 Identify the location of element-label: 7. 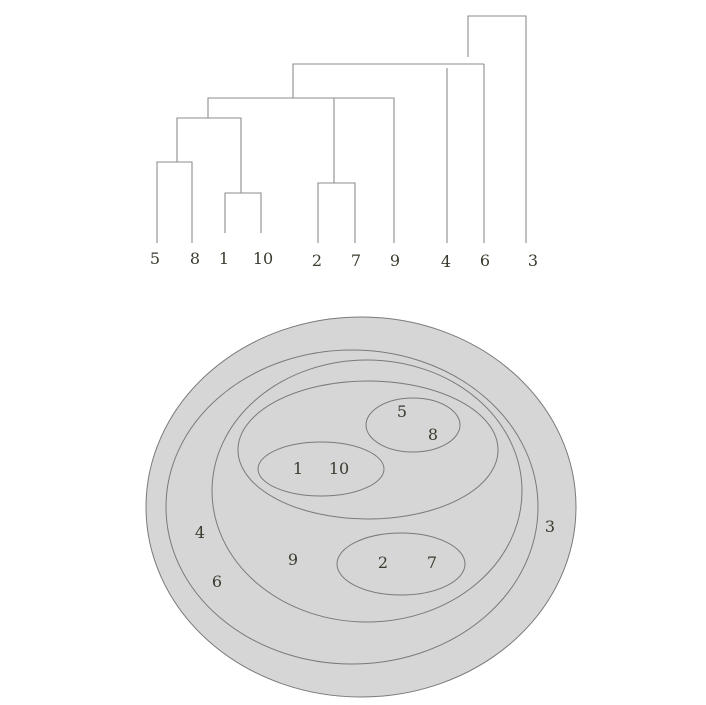
(432, 562).